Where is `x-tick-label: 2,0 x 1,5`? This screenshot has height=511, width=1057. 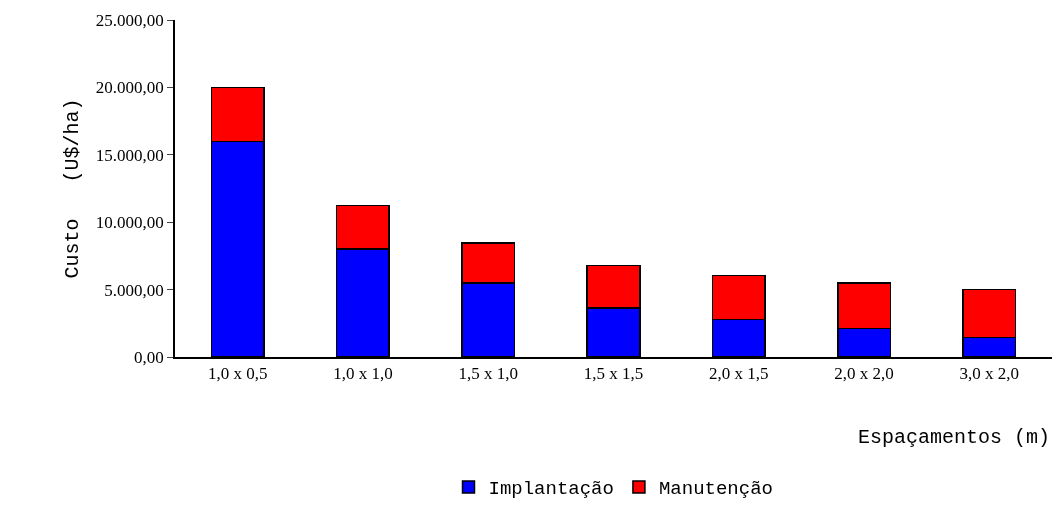 x-tick-label: 2,0 x 1,5 is located at coordinates (739, 374).